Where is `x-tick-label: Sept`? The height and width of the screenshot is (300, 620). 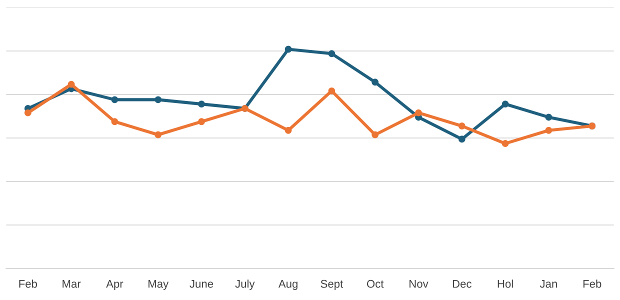
x-tick-label: Sept is located at coordinates (332, 285).